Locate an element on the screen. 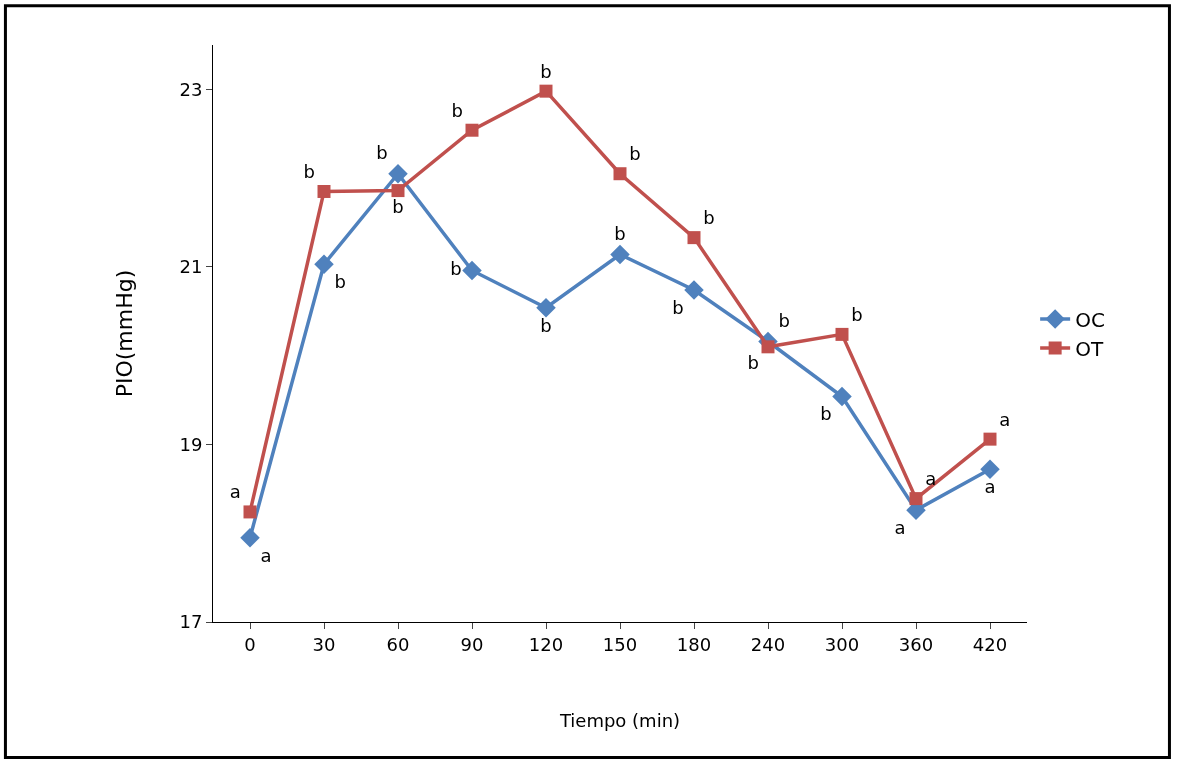 The height and width of the screenshot is (766, 1177). x-tick-label: 0 is located at coordinates (250, 644).